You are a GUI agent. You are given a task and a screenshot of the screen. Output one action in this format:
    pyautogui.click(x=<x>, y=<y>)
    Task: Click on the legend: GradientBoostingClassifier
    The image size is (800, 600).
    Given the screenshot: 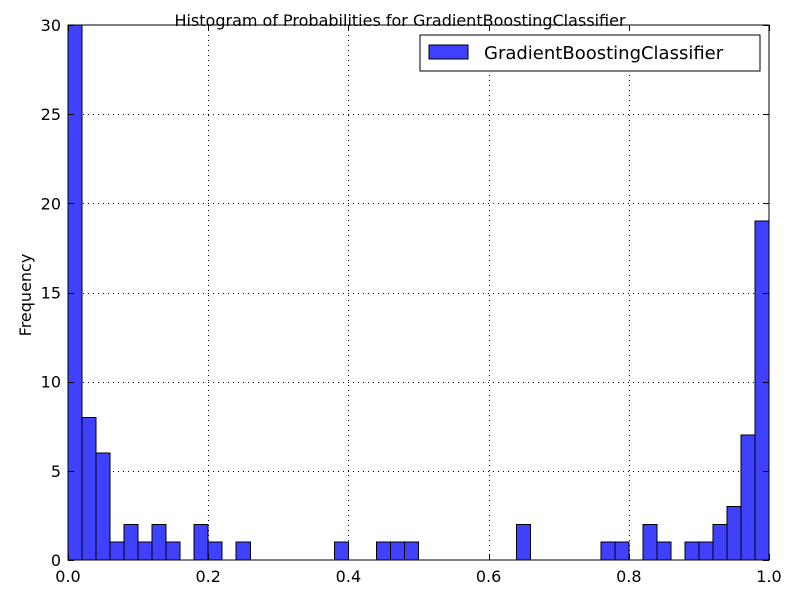 What is the action you would take?
    pyautogui.click(x=590, y=53)
    